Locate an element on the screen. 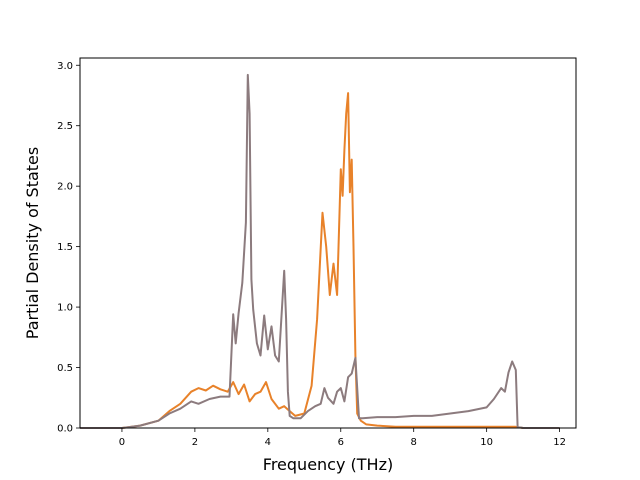 This screenshot has height=480, width=640. x-axis-label: Frequency (THz) is located at coordinates (328, 464).